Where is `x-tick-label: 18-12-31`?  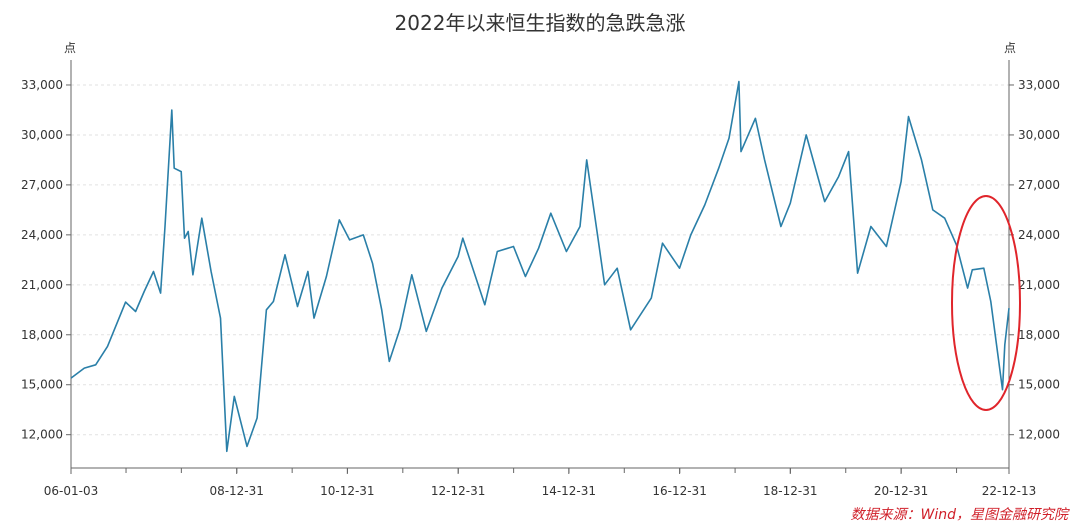 x-tick-label: 18-12-31 is located at coordinates (790, 491).